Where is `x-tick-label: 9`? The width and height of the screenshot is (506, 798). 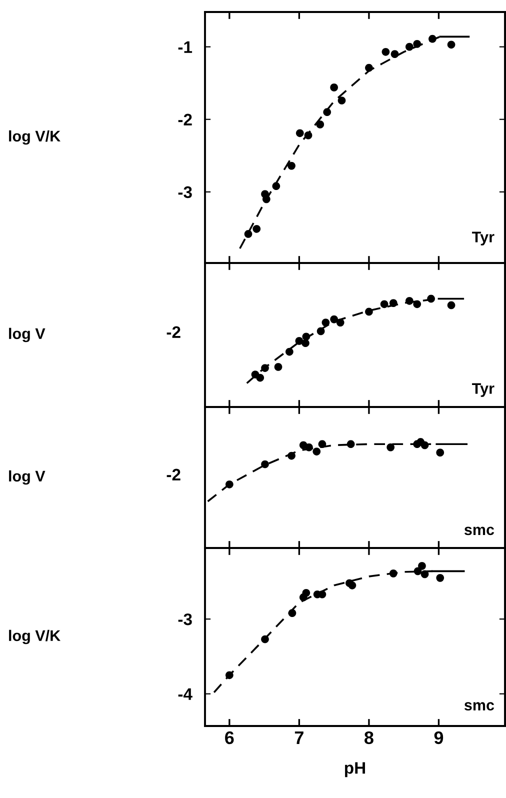 x-tick-label: 9 is located at coordinates (439, 737).